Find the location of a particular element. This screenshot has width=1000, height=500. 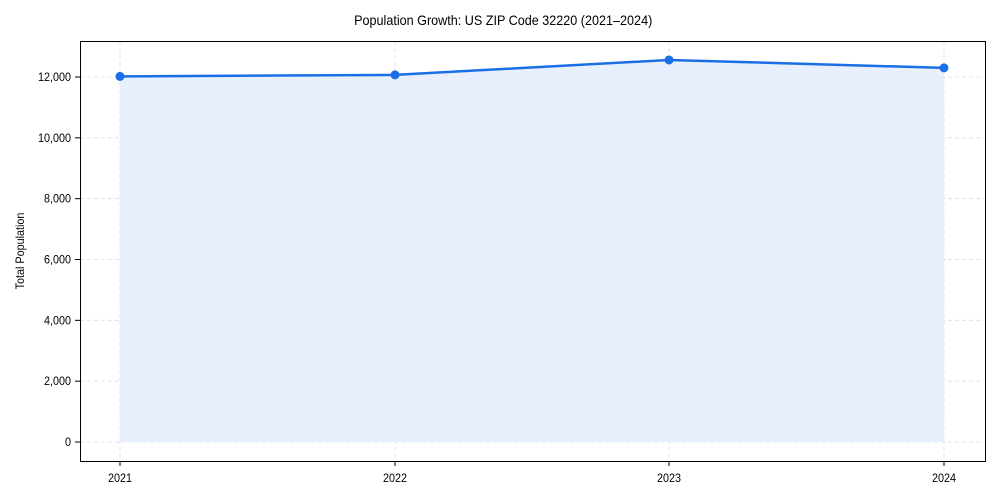

data-line is located at coordinates (532, 68).